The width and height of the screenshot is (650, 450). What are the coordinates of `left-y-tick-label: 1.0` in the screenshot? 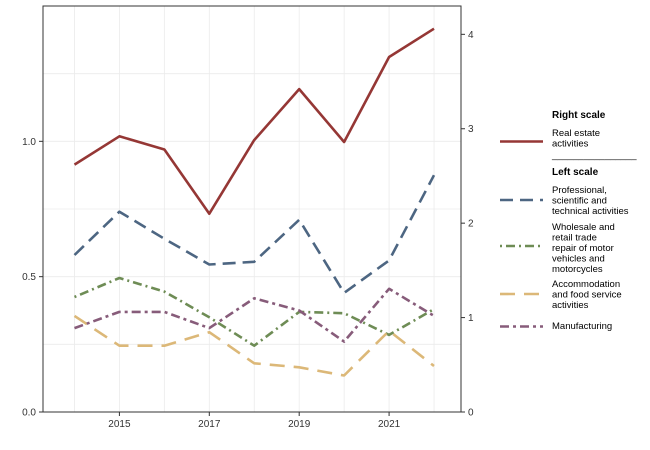 It's located at (29, 142).